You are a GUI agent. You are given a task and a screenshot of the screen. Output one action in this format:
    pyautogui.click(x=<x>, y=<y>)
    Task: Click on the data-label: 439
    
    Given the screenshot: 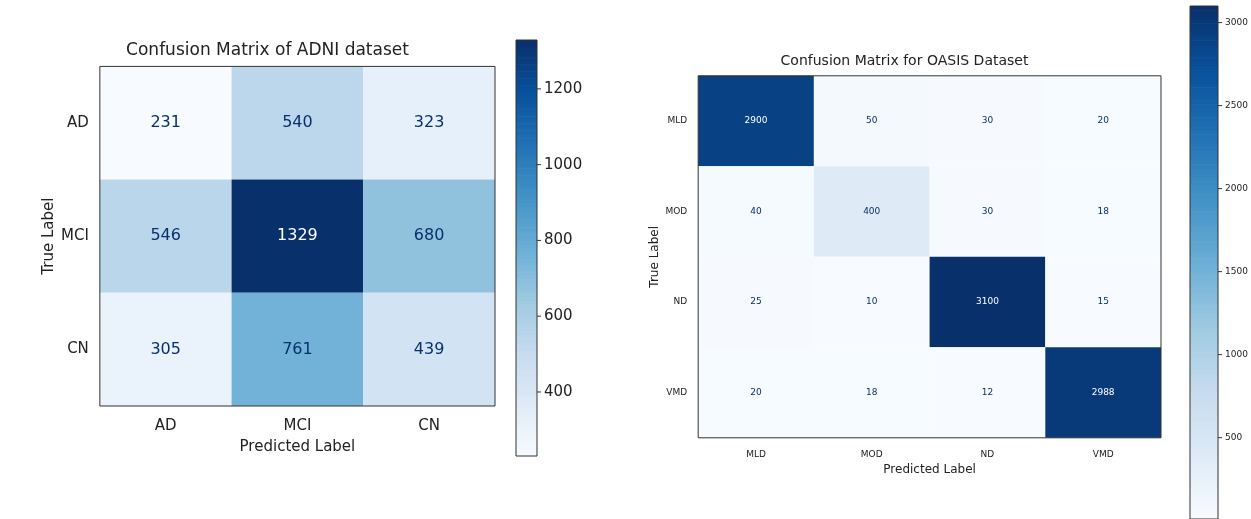 What is the action you would take?
    pyautogui.click(x=429, y=348)
    